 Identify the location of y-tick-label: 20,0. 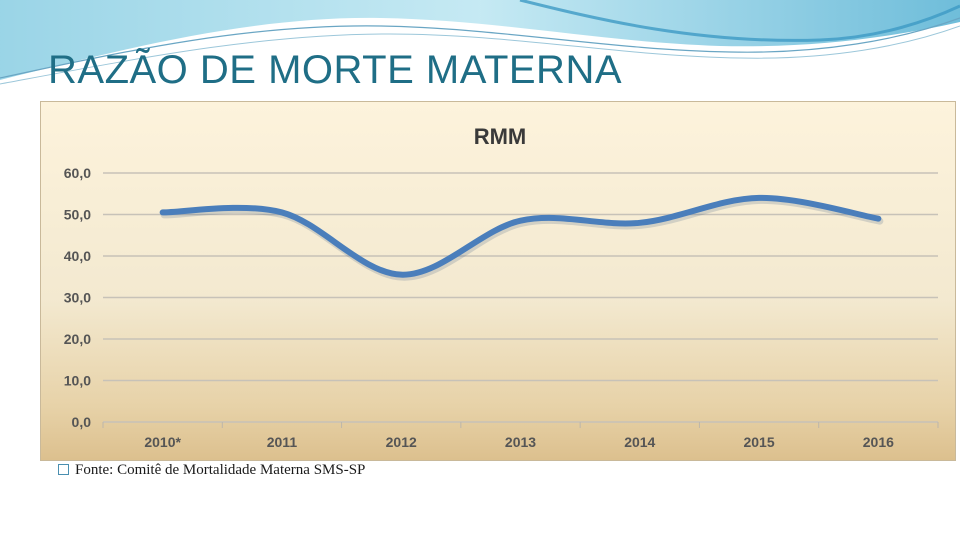
(77, 339).